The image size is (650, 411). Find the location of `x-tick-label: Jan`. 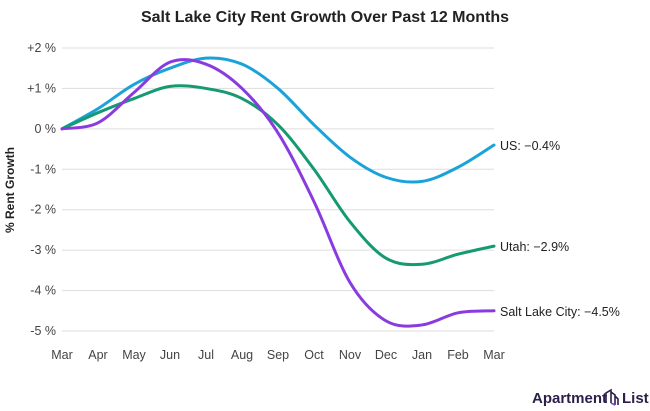

x-tick-label: Jan is located at coordinates (422, 355).